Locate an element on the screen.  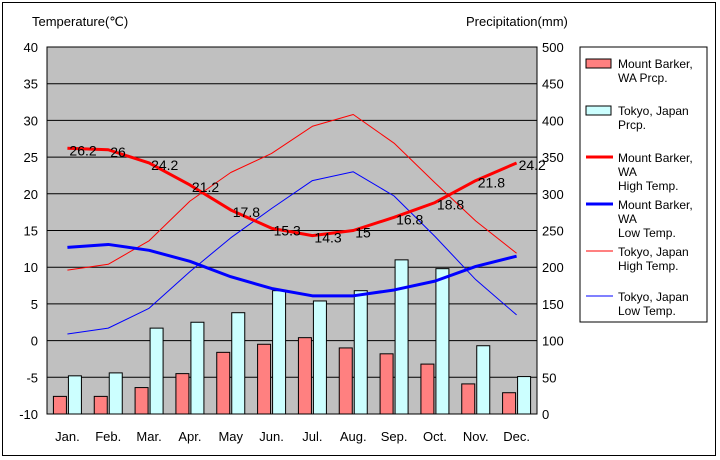
y-right-tick-label: 0 is located at coordinates (545, 414).